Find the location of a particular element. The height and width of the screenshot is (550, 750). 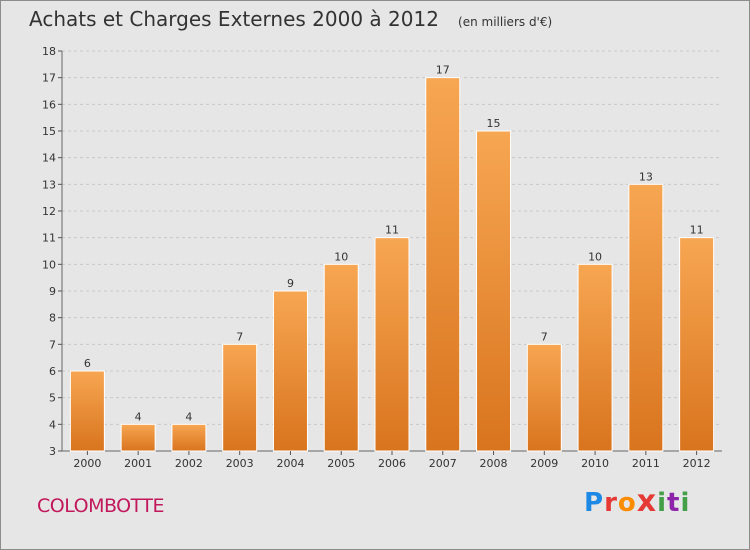

y-tick-label: 9 is located at coordinates (52, 291).